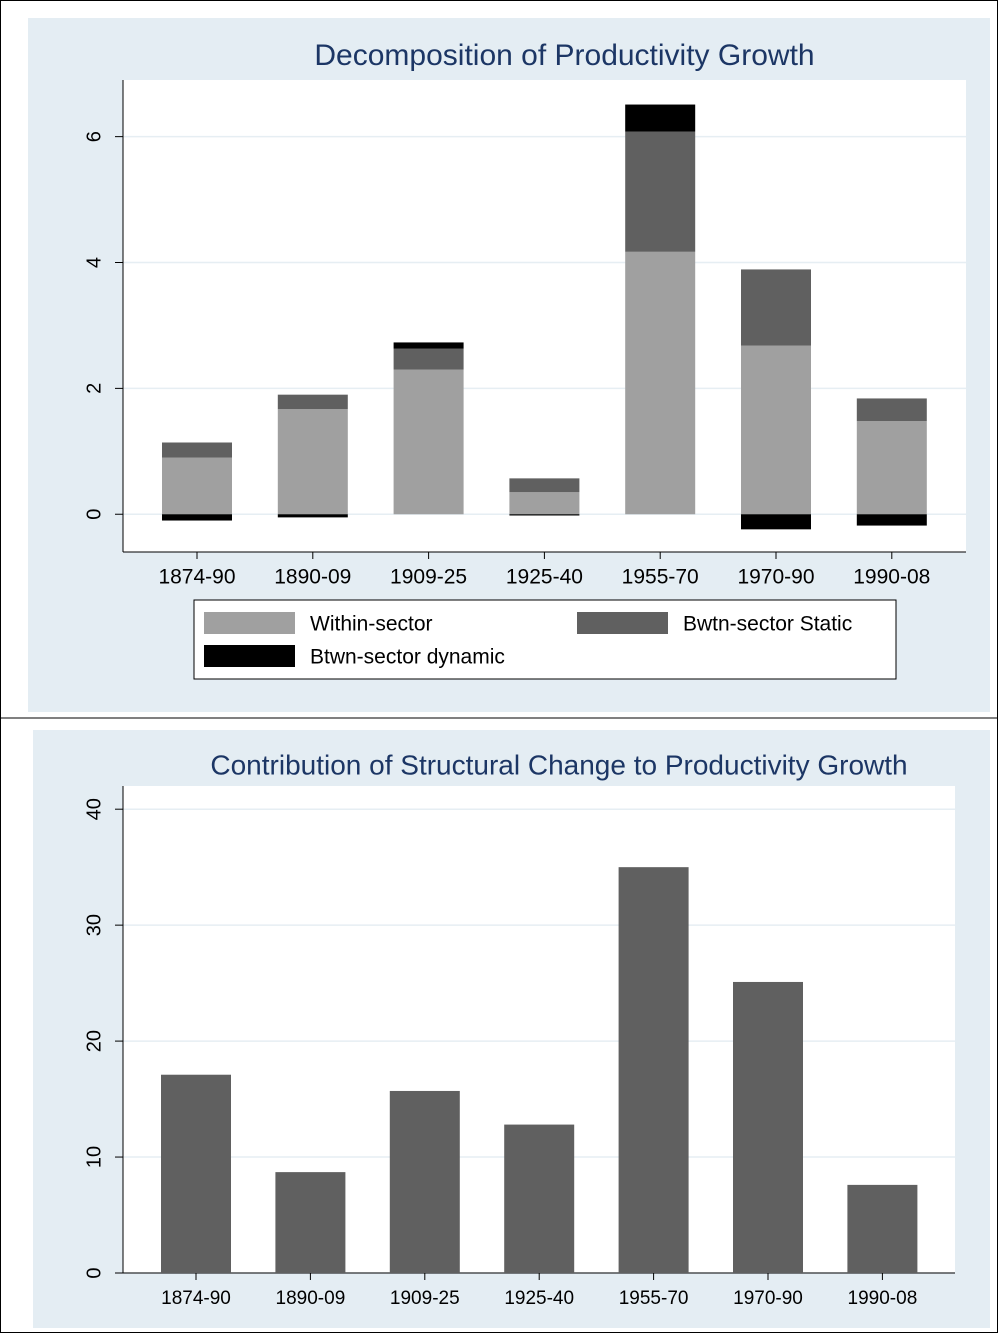 The image size is (998, 1333). I want to click on legend-label: Bwtn-sector Static, so click(767, 624).